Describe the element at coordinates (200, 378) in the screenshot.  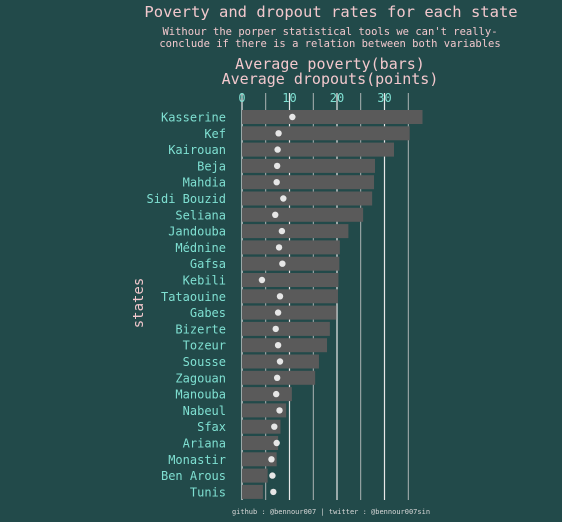
I see `state-label: Zagouan` at that location.